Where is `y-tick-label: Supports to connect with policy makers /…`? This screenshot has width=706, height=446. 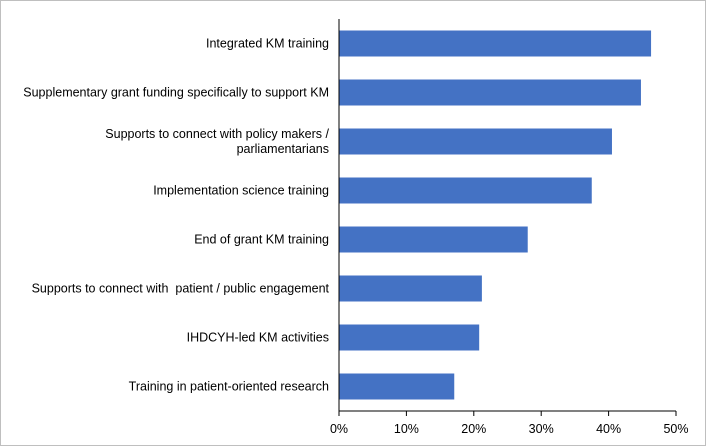 y-tick-label: Supports to connect with policy makers /… is located at coordinates (217, 141).